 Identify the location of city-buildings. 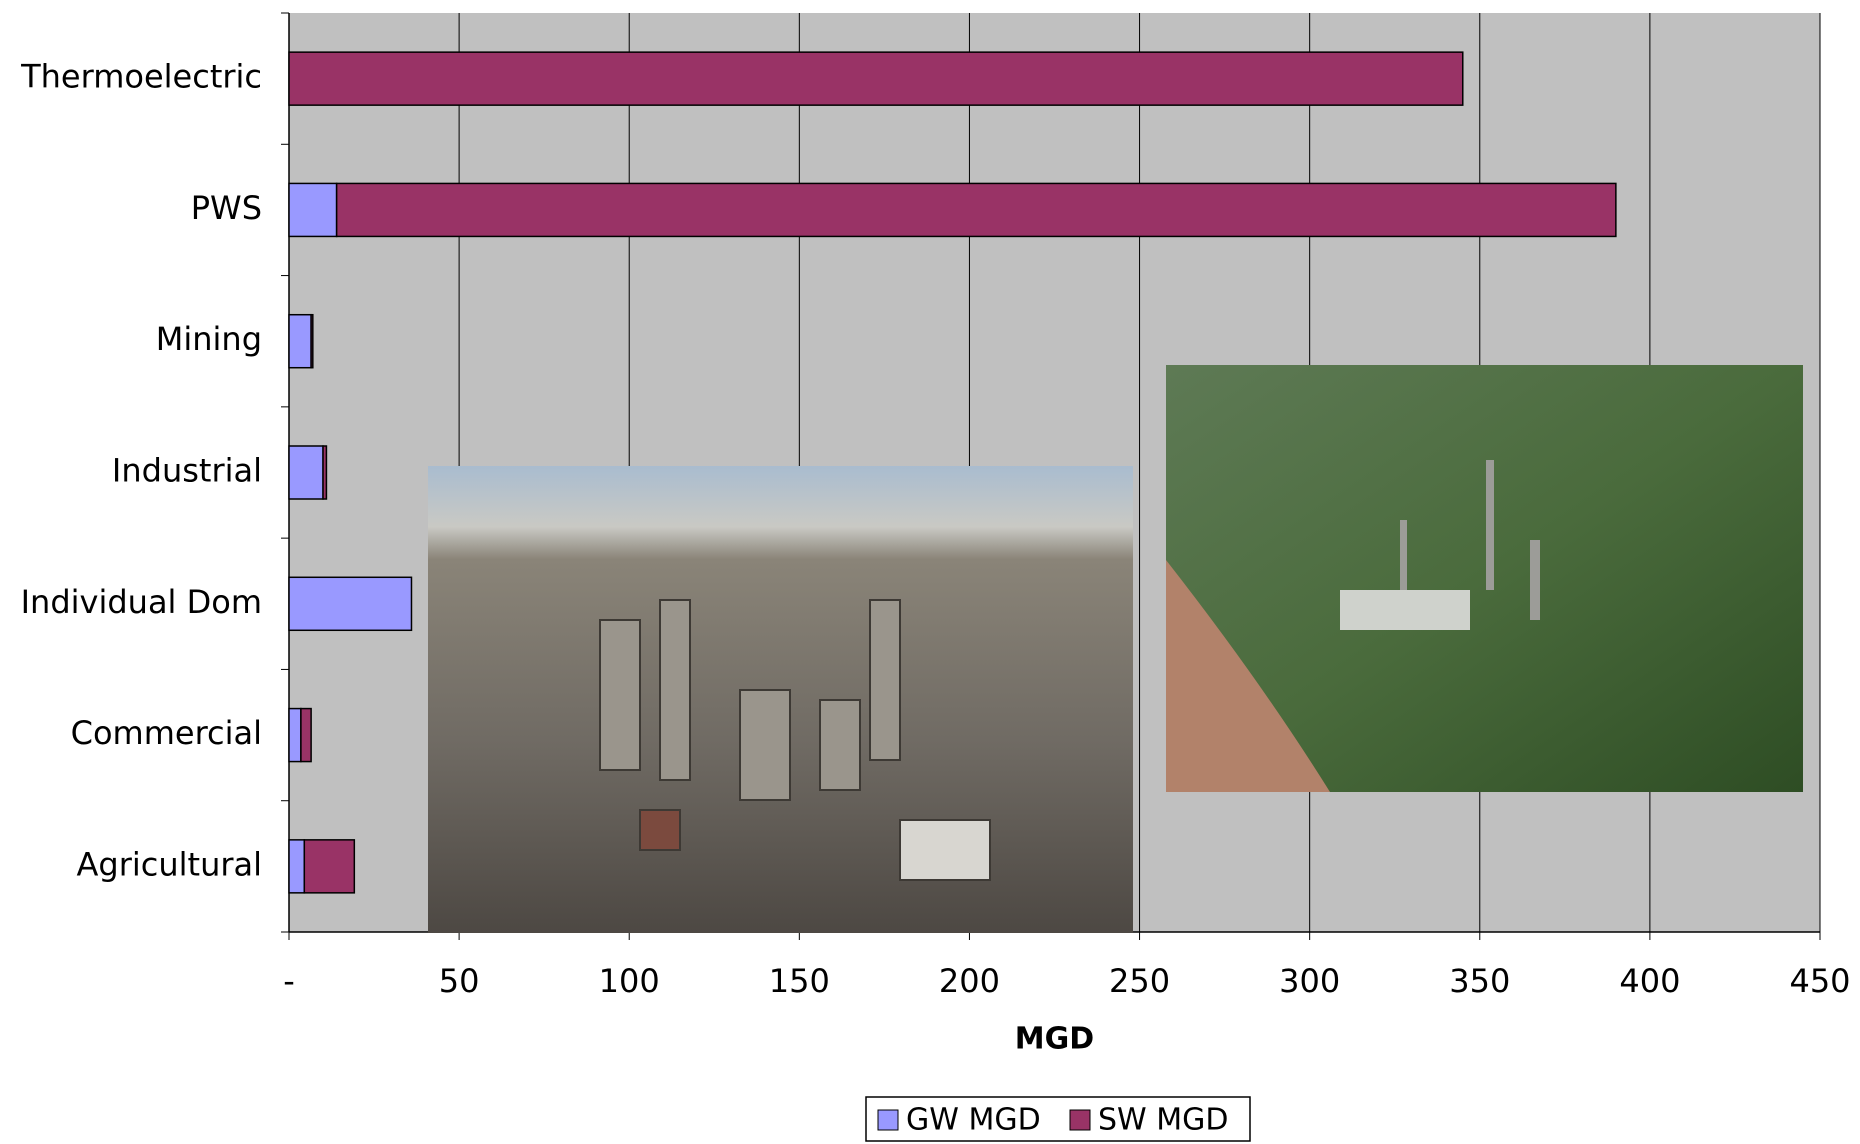
(795, 740).